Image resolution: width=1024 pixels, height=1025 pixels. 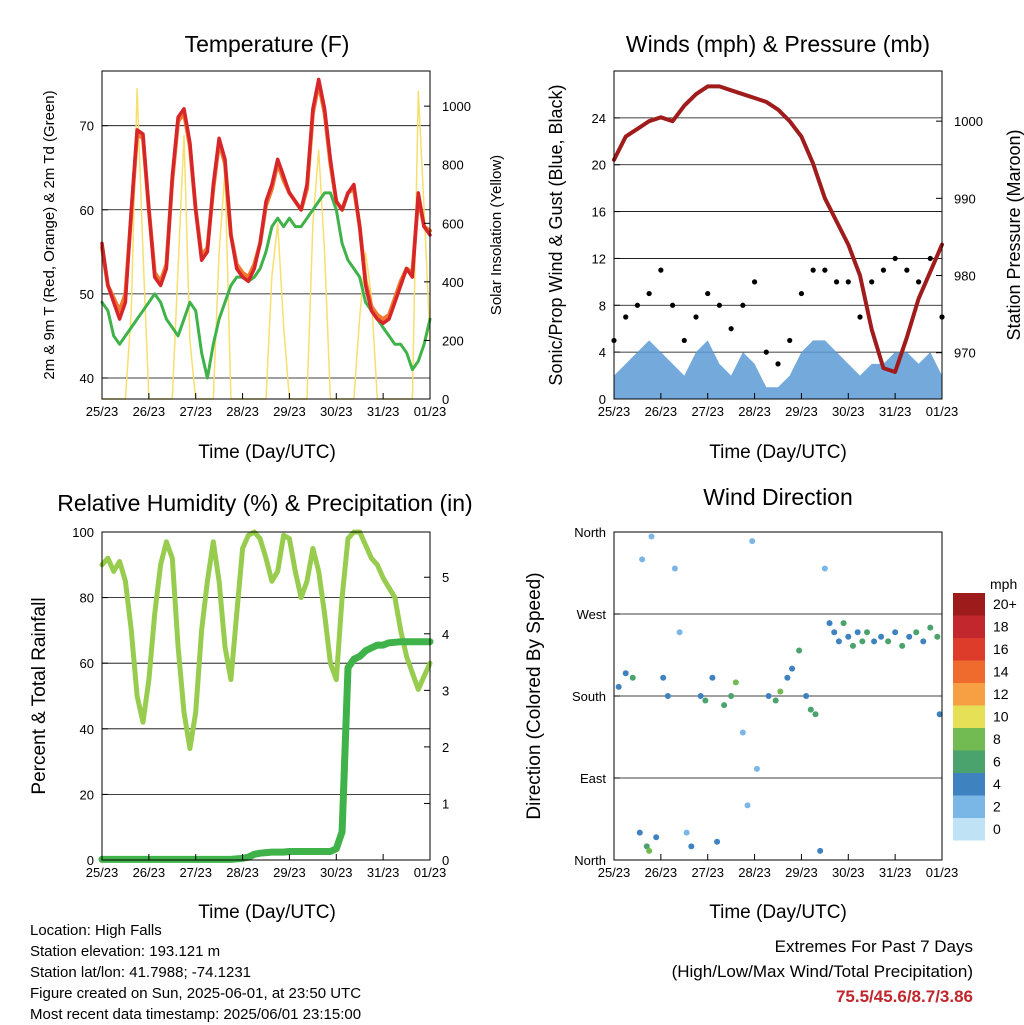 I want to click on temperature-ylabel: 2m & 9m T (Red, Orange) & 2m Td (Green), so click(x=49, y=234).